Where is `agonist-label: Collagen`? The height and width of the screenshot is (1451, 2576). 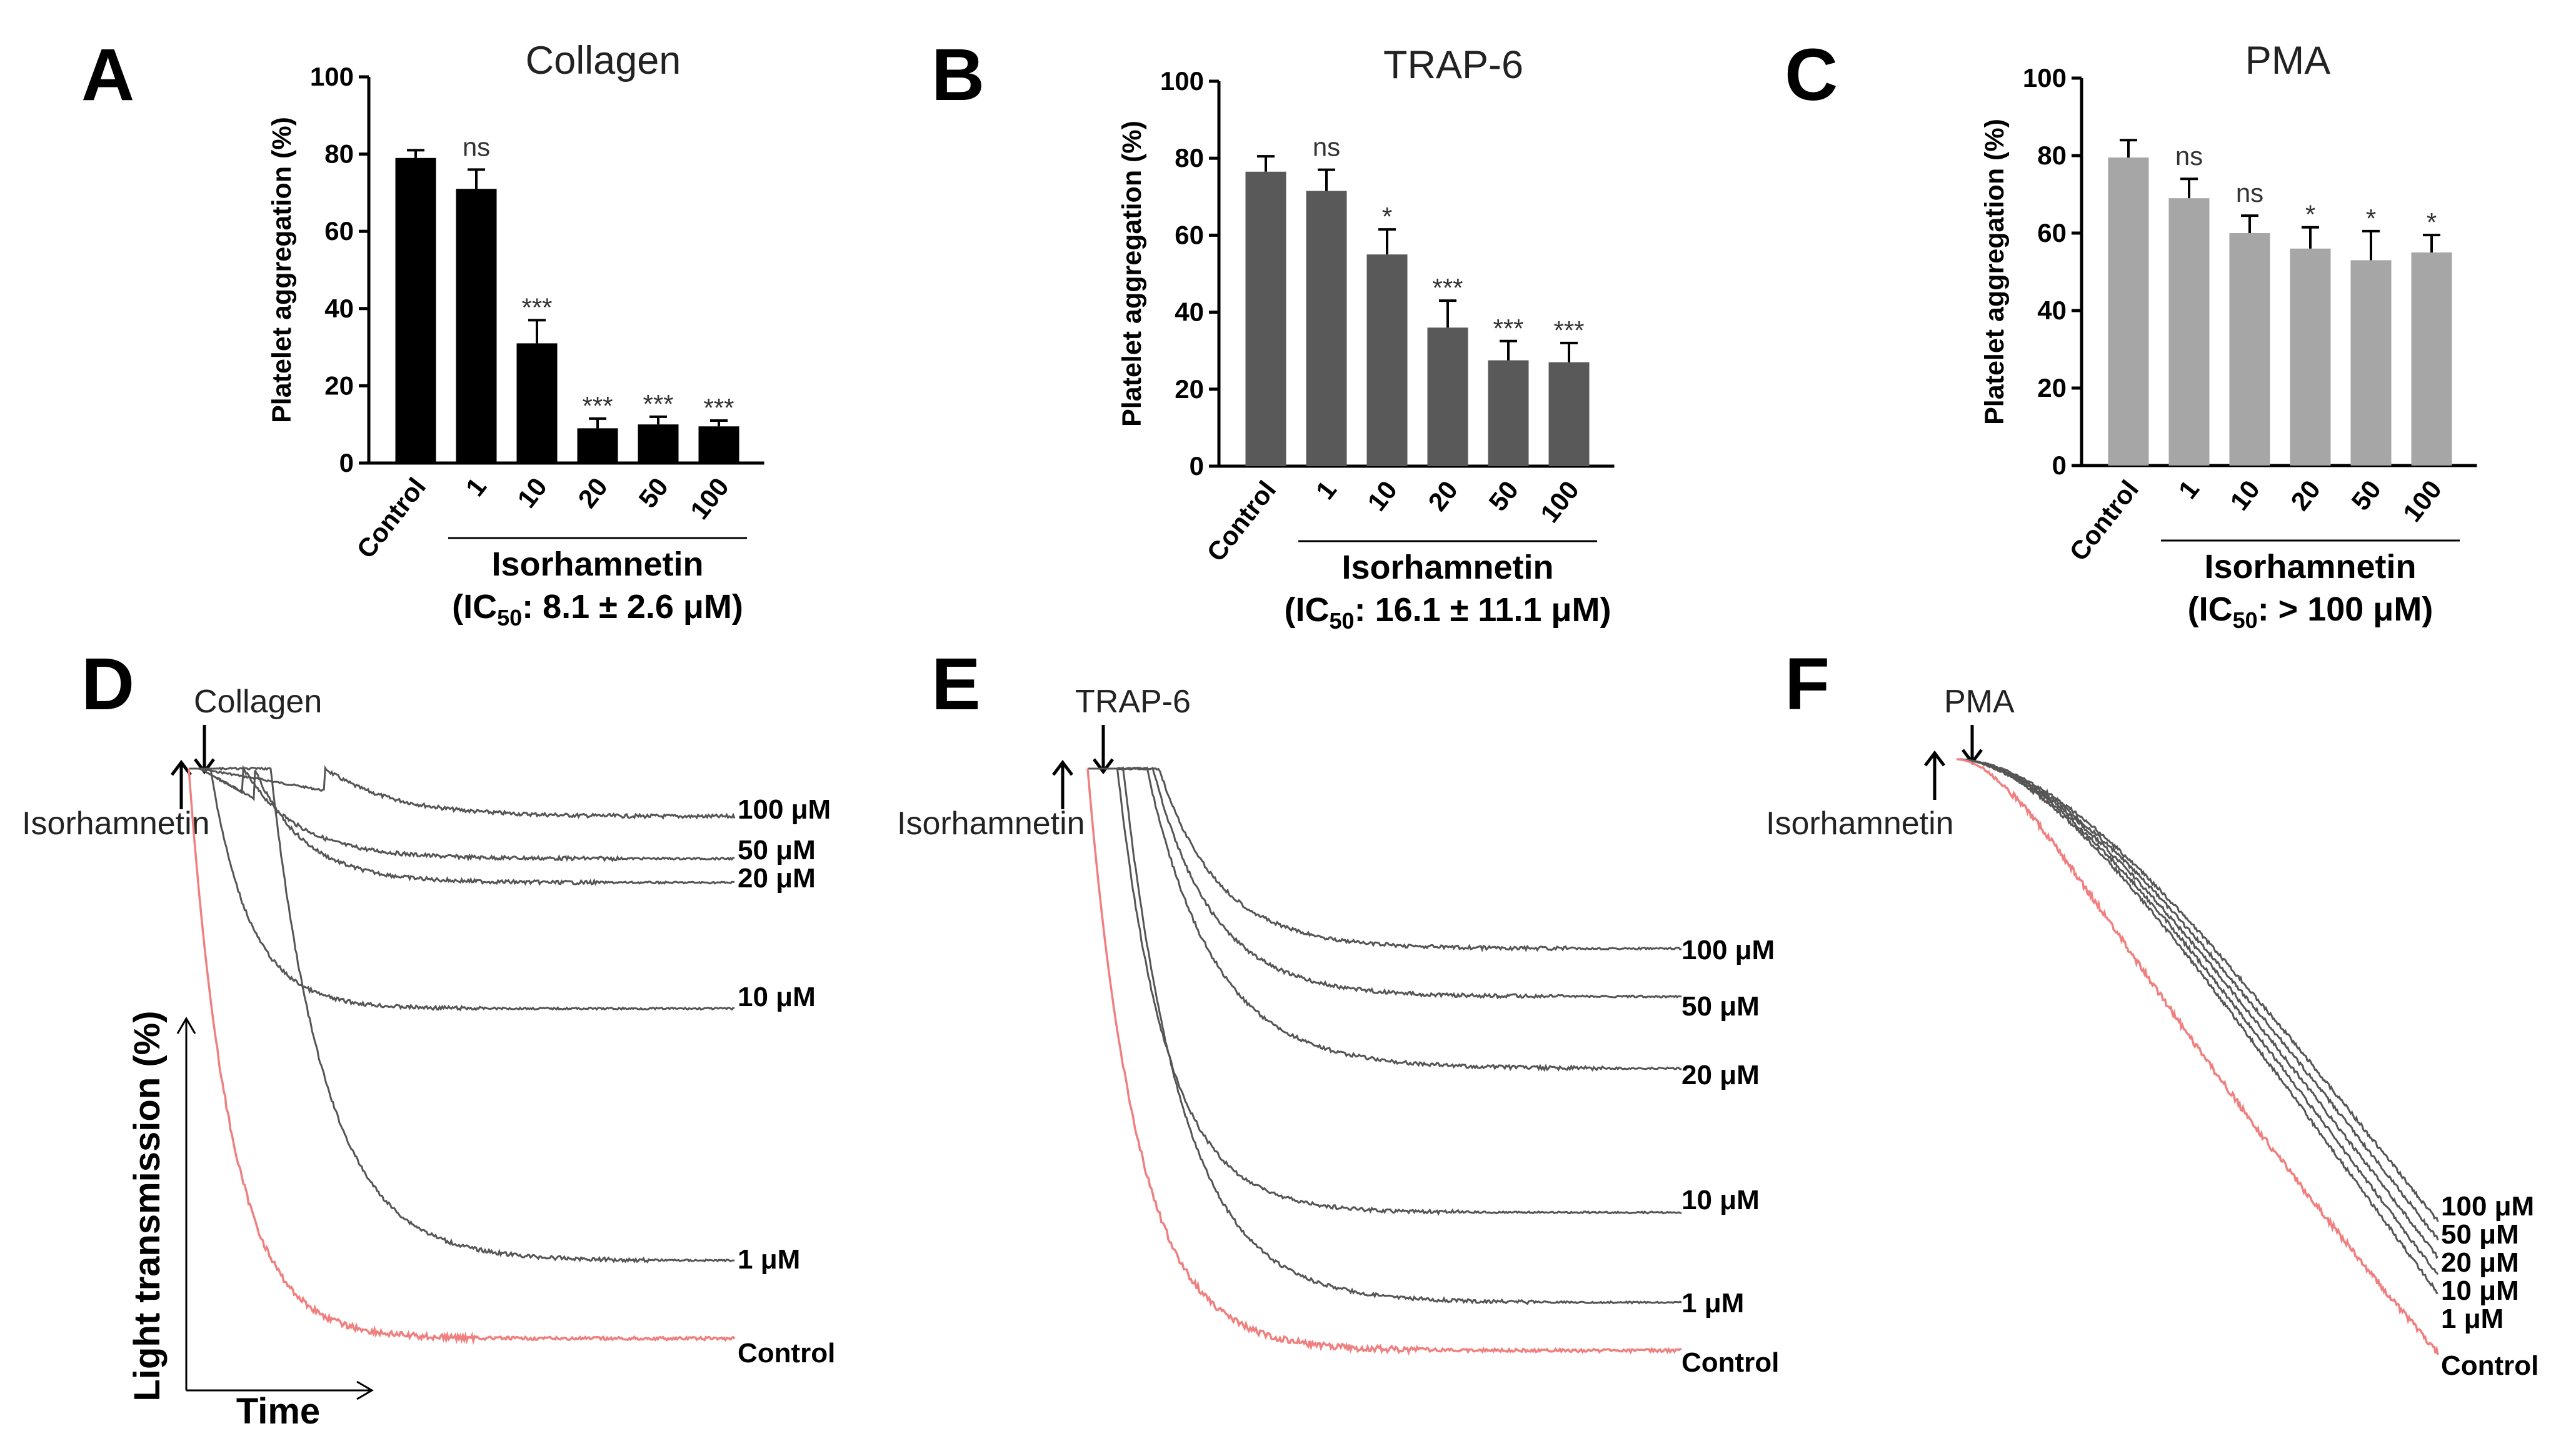 agonist-label: Collagen is located at coordinates (258, 702).